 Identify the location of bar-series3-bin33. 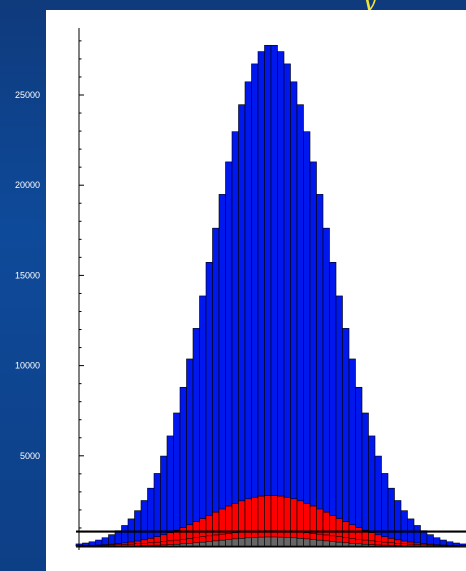
(294, 542).